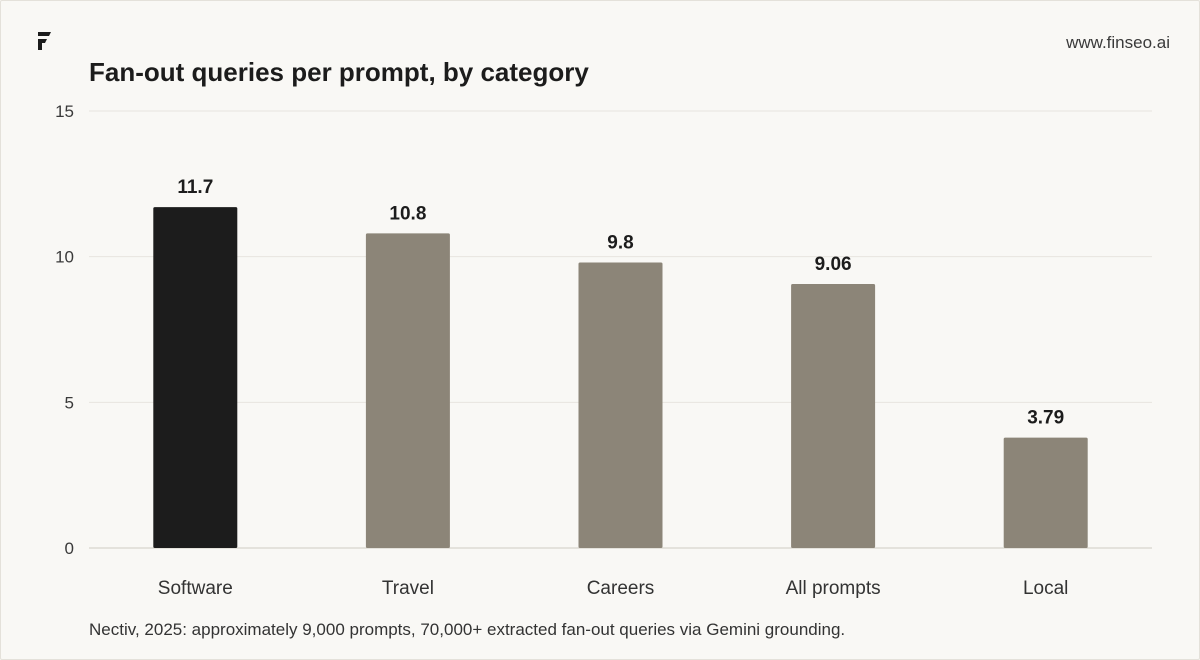  What do you see at coordinates (64, 330) in the screenshot?
I see `y-axis-ticks: 0 5 10 15` at bounding box center [64, 330].